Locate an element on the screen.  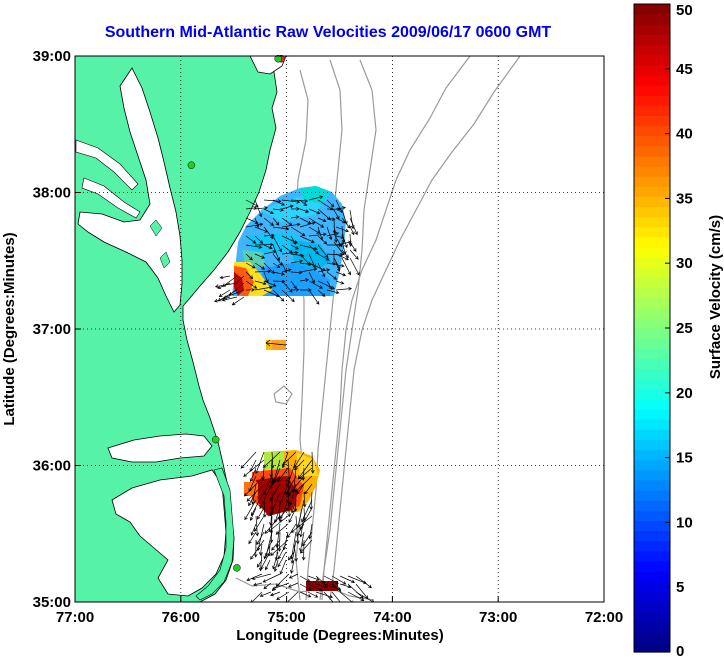
bathymetry-line is located at coordinates (283, 395).